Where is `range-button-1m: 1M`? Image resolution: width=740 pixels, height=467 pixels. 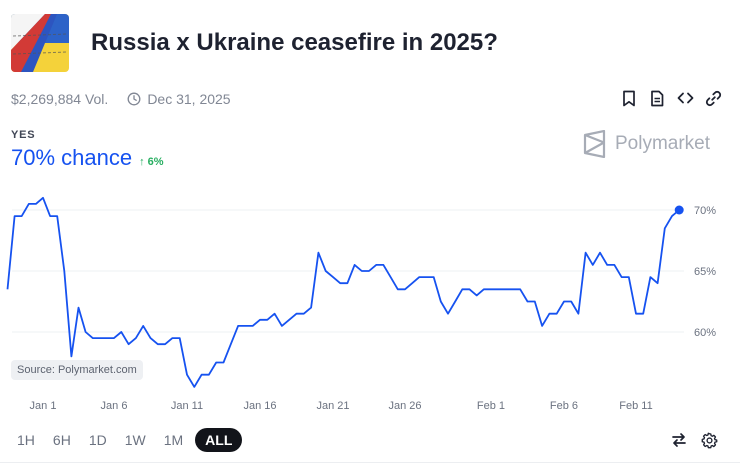 range-button-1m: 1M is located at coordinates (173, 440).